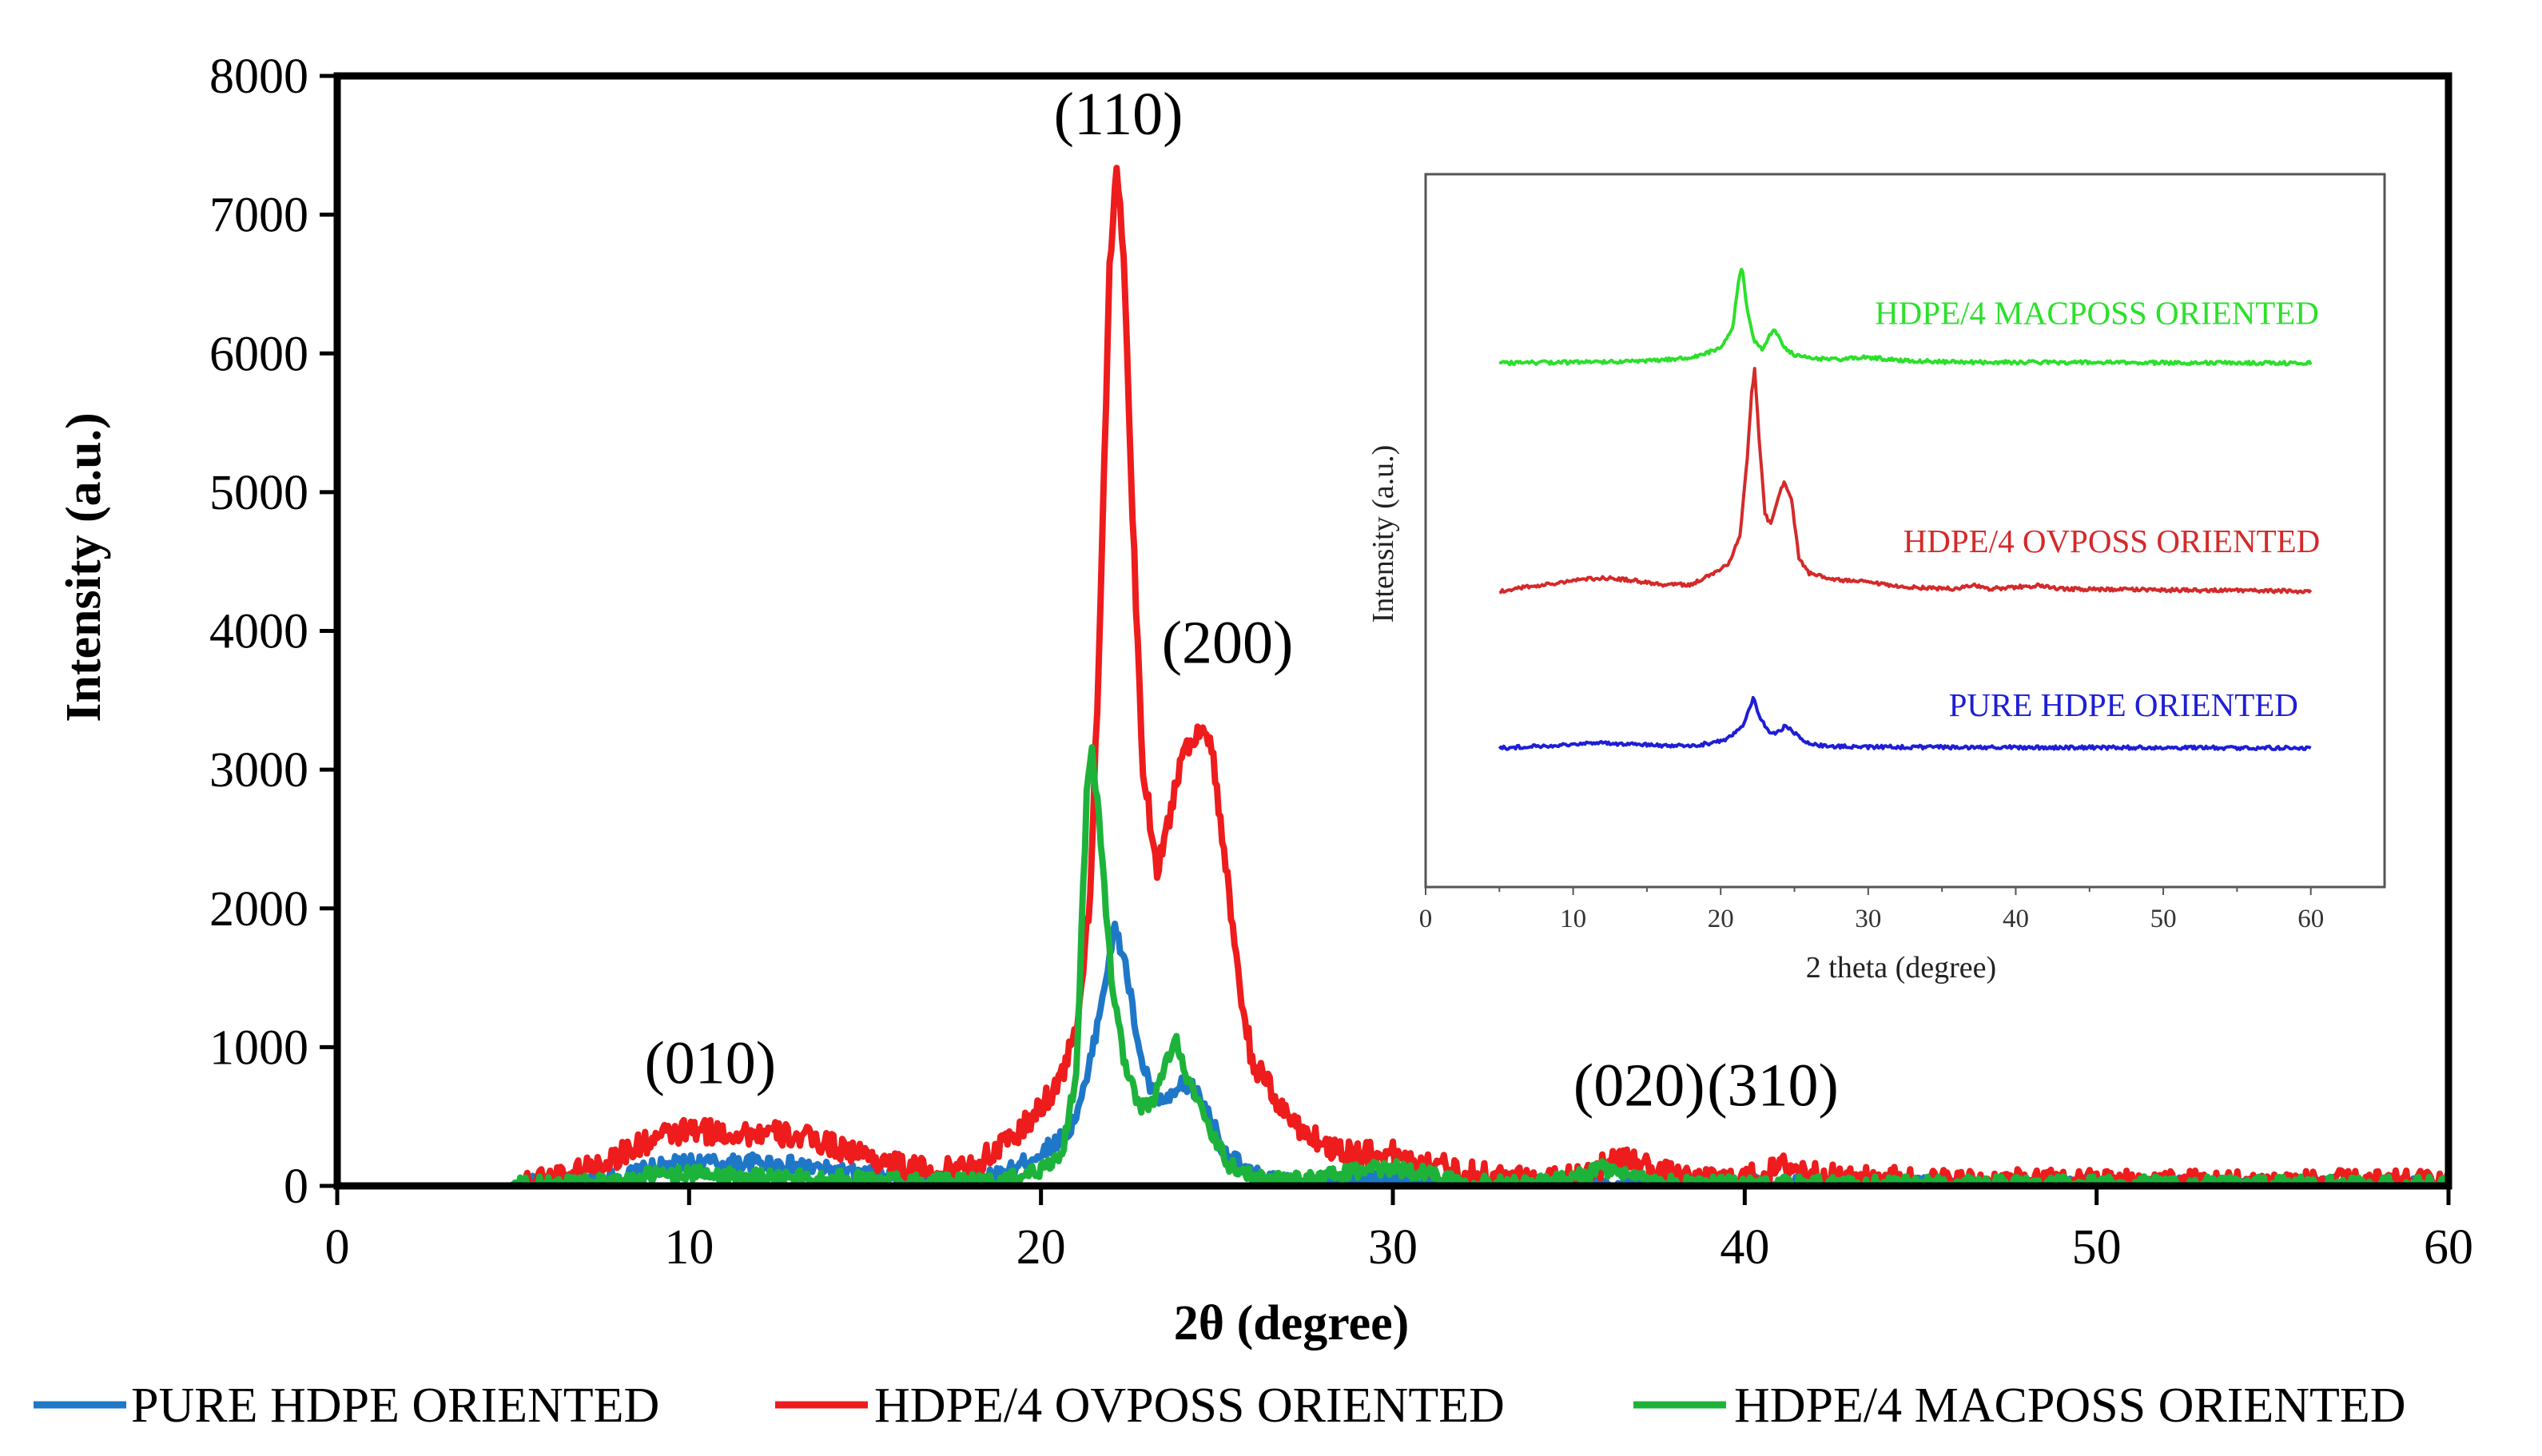  I want to click on y-tick-label: 8000, so click(258, 77).